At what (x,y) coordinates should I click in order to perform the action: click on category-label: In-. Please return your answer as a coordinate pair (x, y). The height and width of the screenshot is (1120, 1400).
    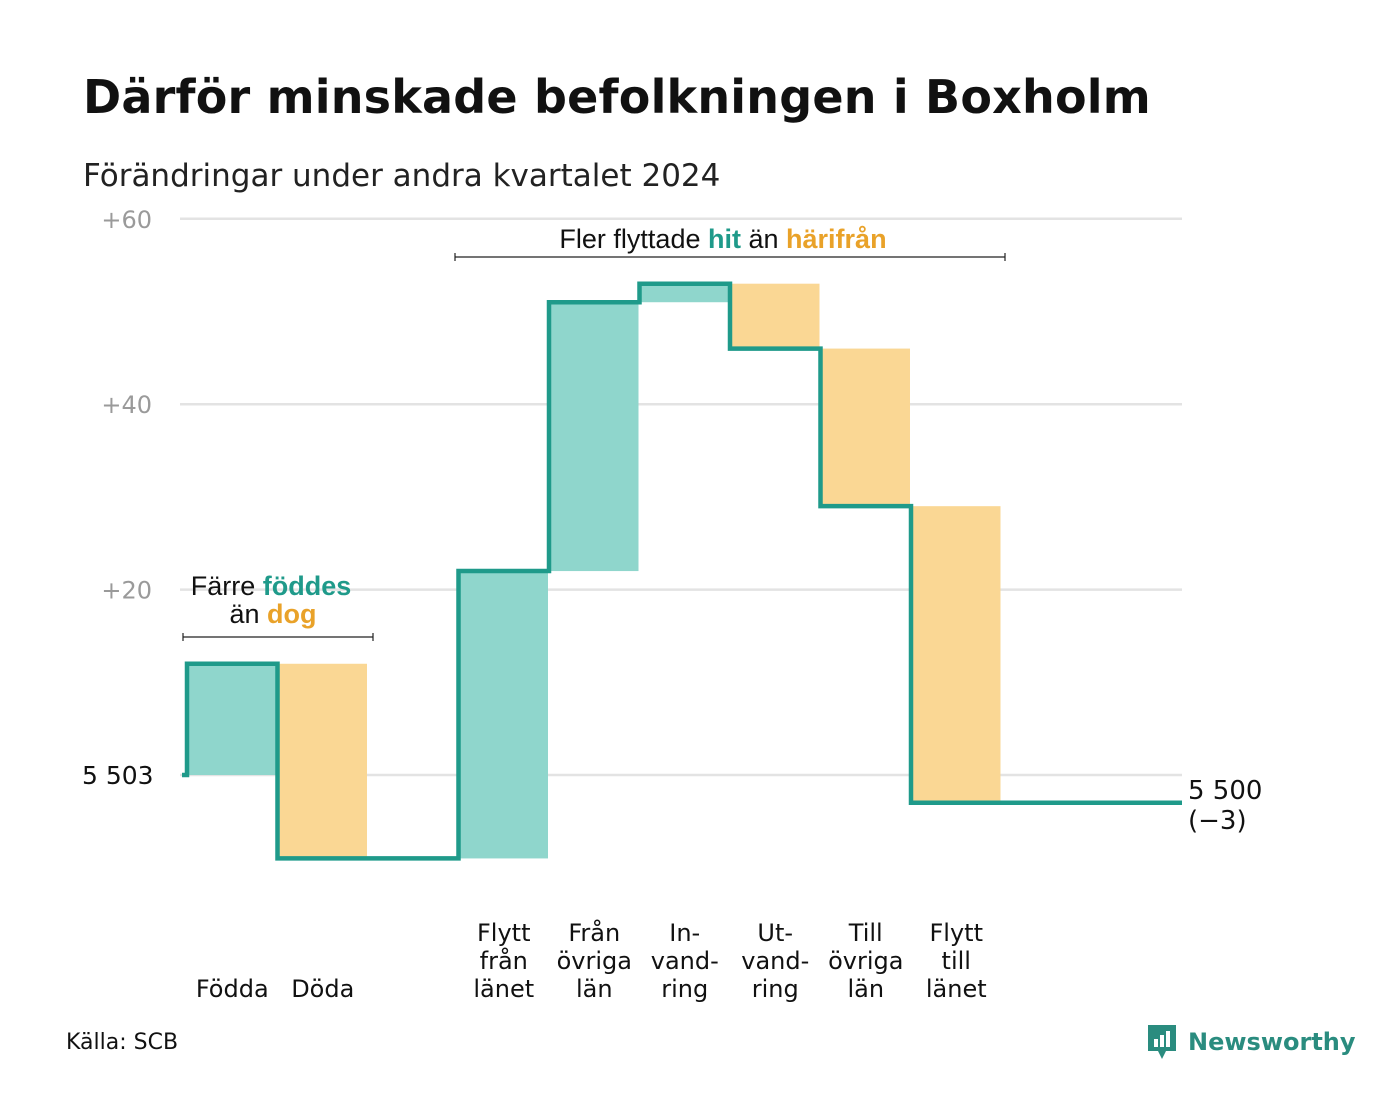
    Looking at the image, I should click on (684, 933).